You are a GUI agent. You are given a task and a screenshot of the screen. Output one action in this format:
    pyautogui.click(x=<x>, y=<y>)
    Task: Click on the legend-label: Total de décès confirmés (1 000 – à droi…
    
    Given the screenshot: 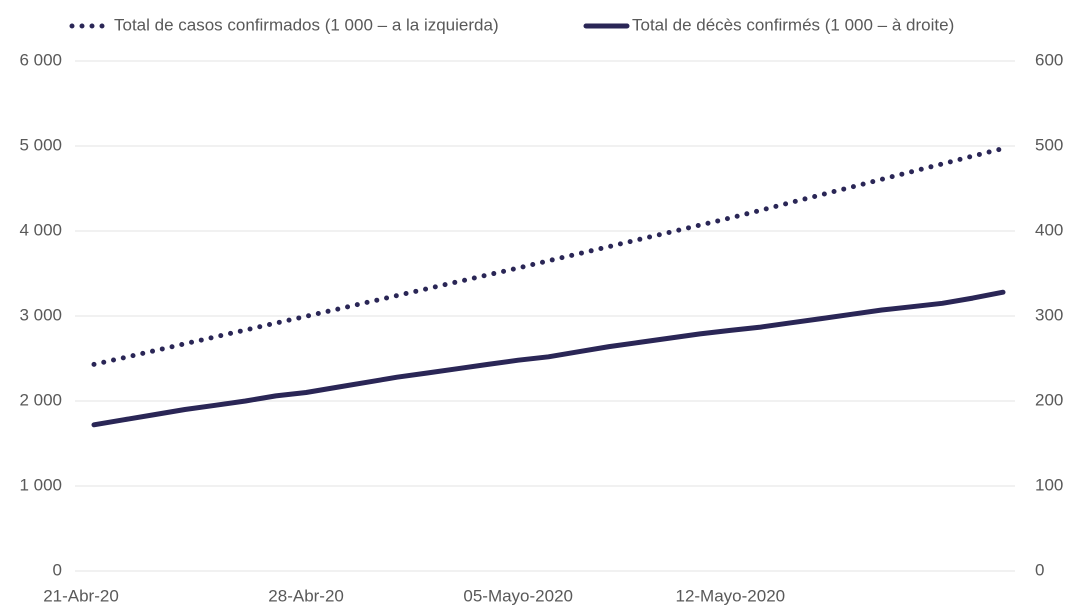 What is the action you would take?
    pyautogui.click(x=793, y=24)
    